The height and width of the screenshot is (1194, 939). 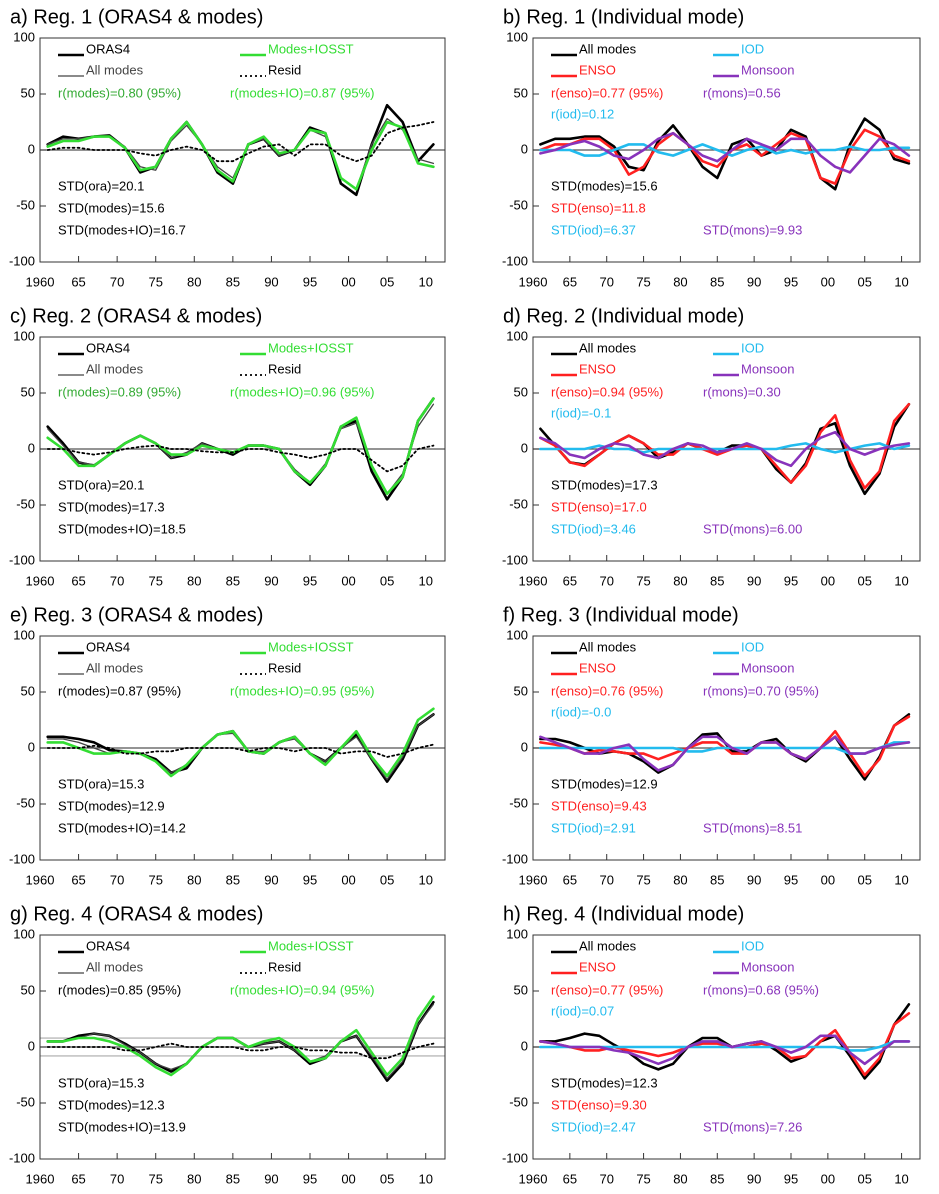 What do you see at coordinates (111, 207) in the screenshot?
I see `stat-label: STD(modes)=15.6` at bounding box center [111, 207].